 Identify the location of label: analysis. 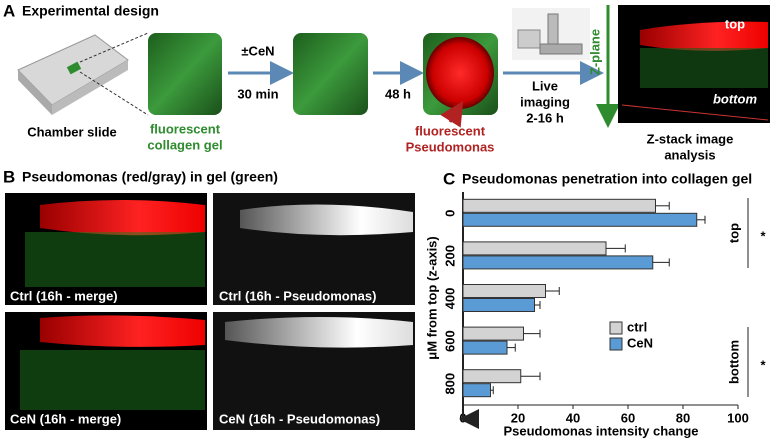
(689, 154).